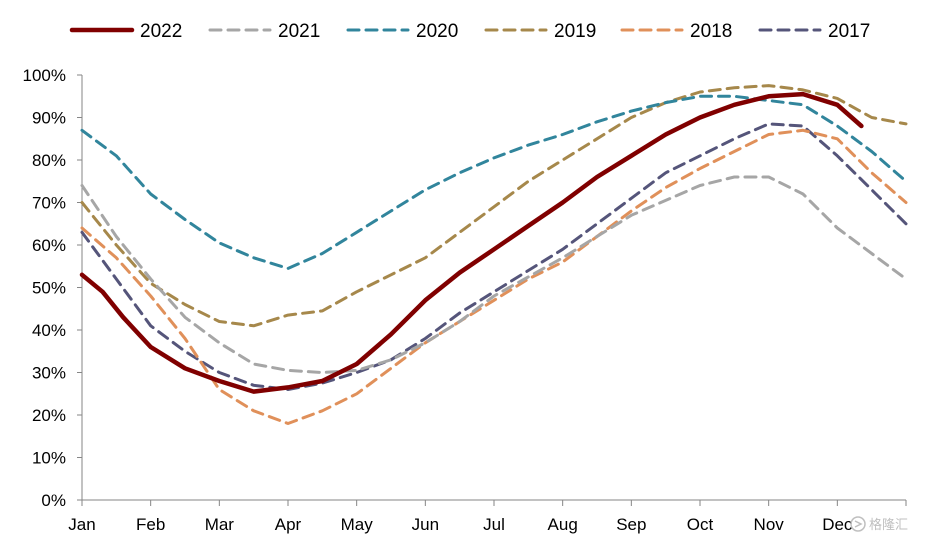 The height and width of the screenshot is (543, 928). What do you see at coordinates (49, 288) in the screenshot?
I see `y-tick-label: 50%` at bounding box center [49, 288].